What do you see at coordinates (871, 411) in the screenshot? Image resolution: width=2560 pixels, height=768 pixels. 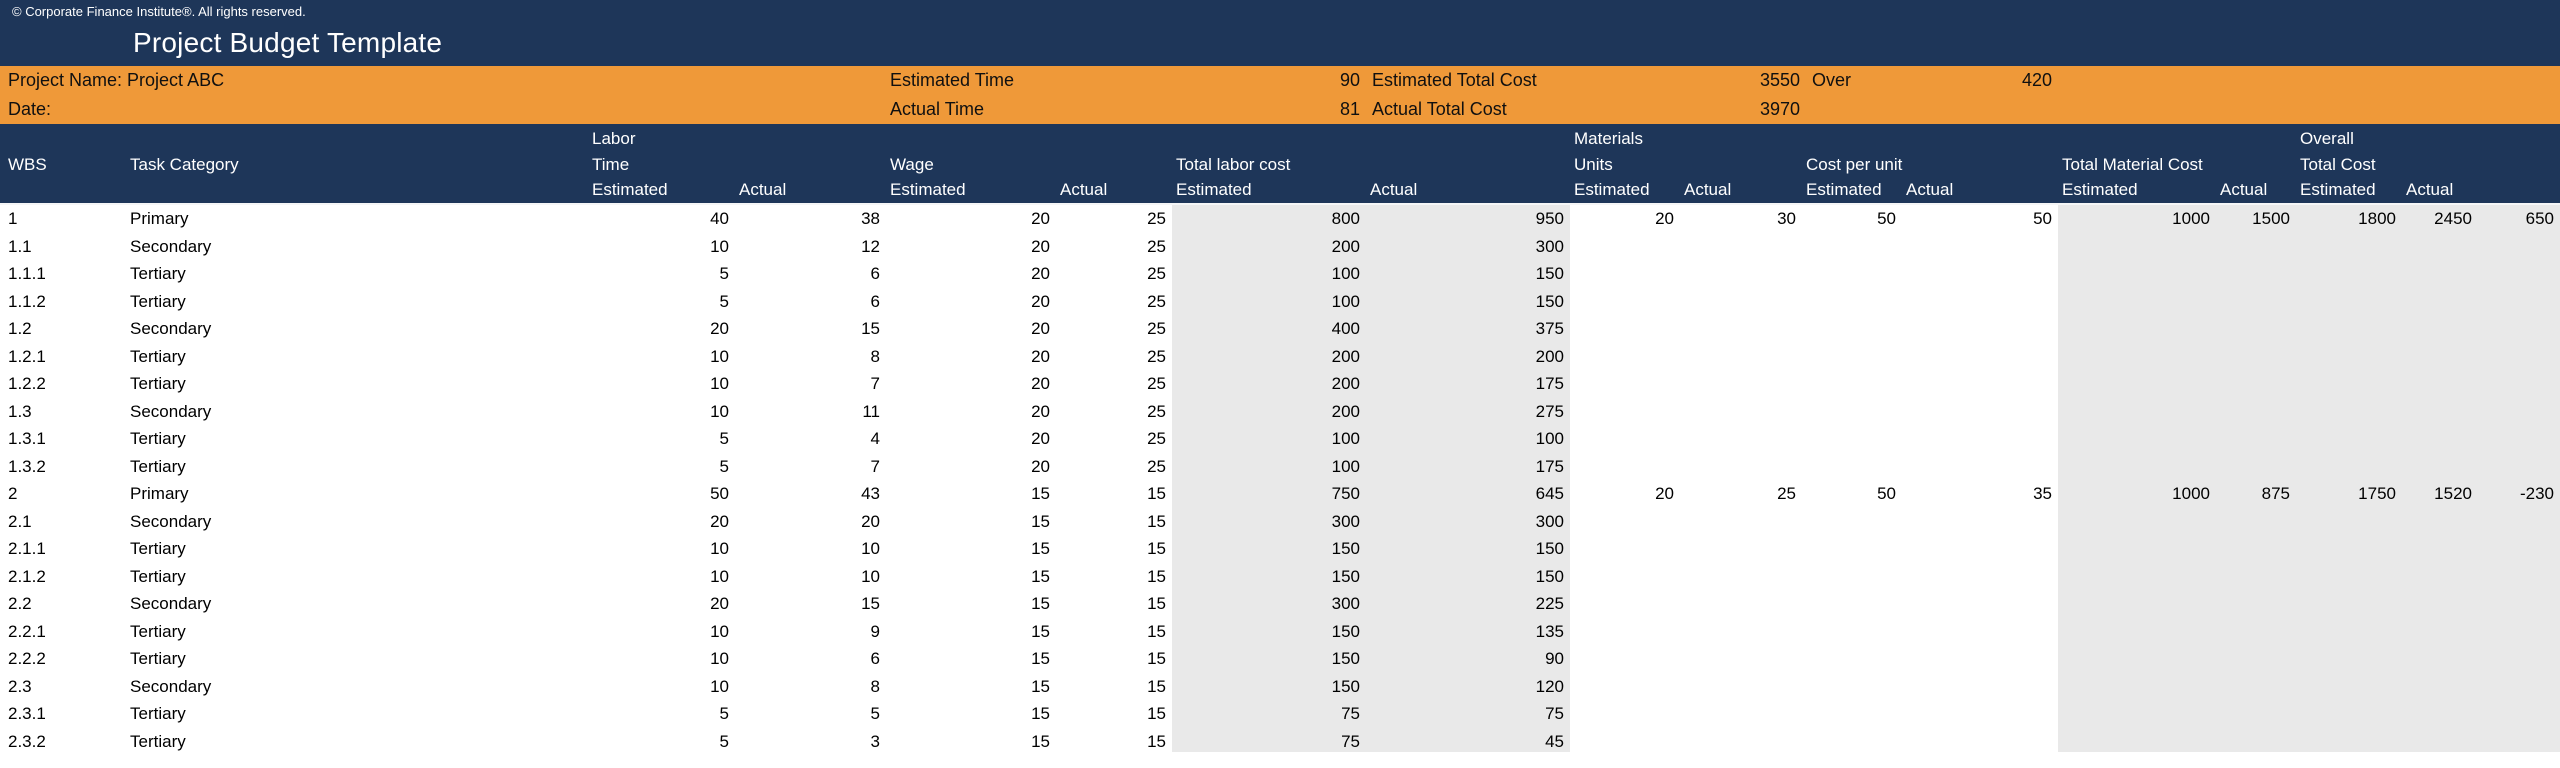 I see `cell-labor-actual: 11` at bounding box center [871, 411].